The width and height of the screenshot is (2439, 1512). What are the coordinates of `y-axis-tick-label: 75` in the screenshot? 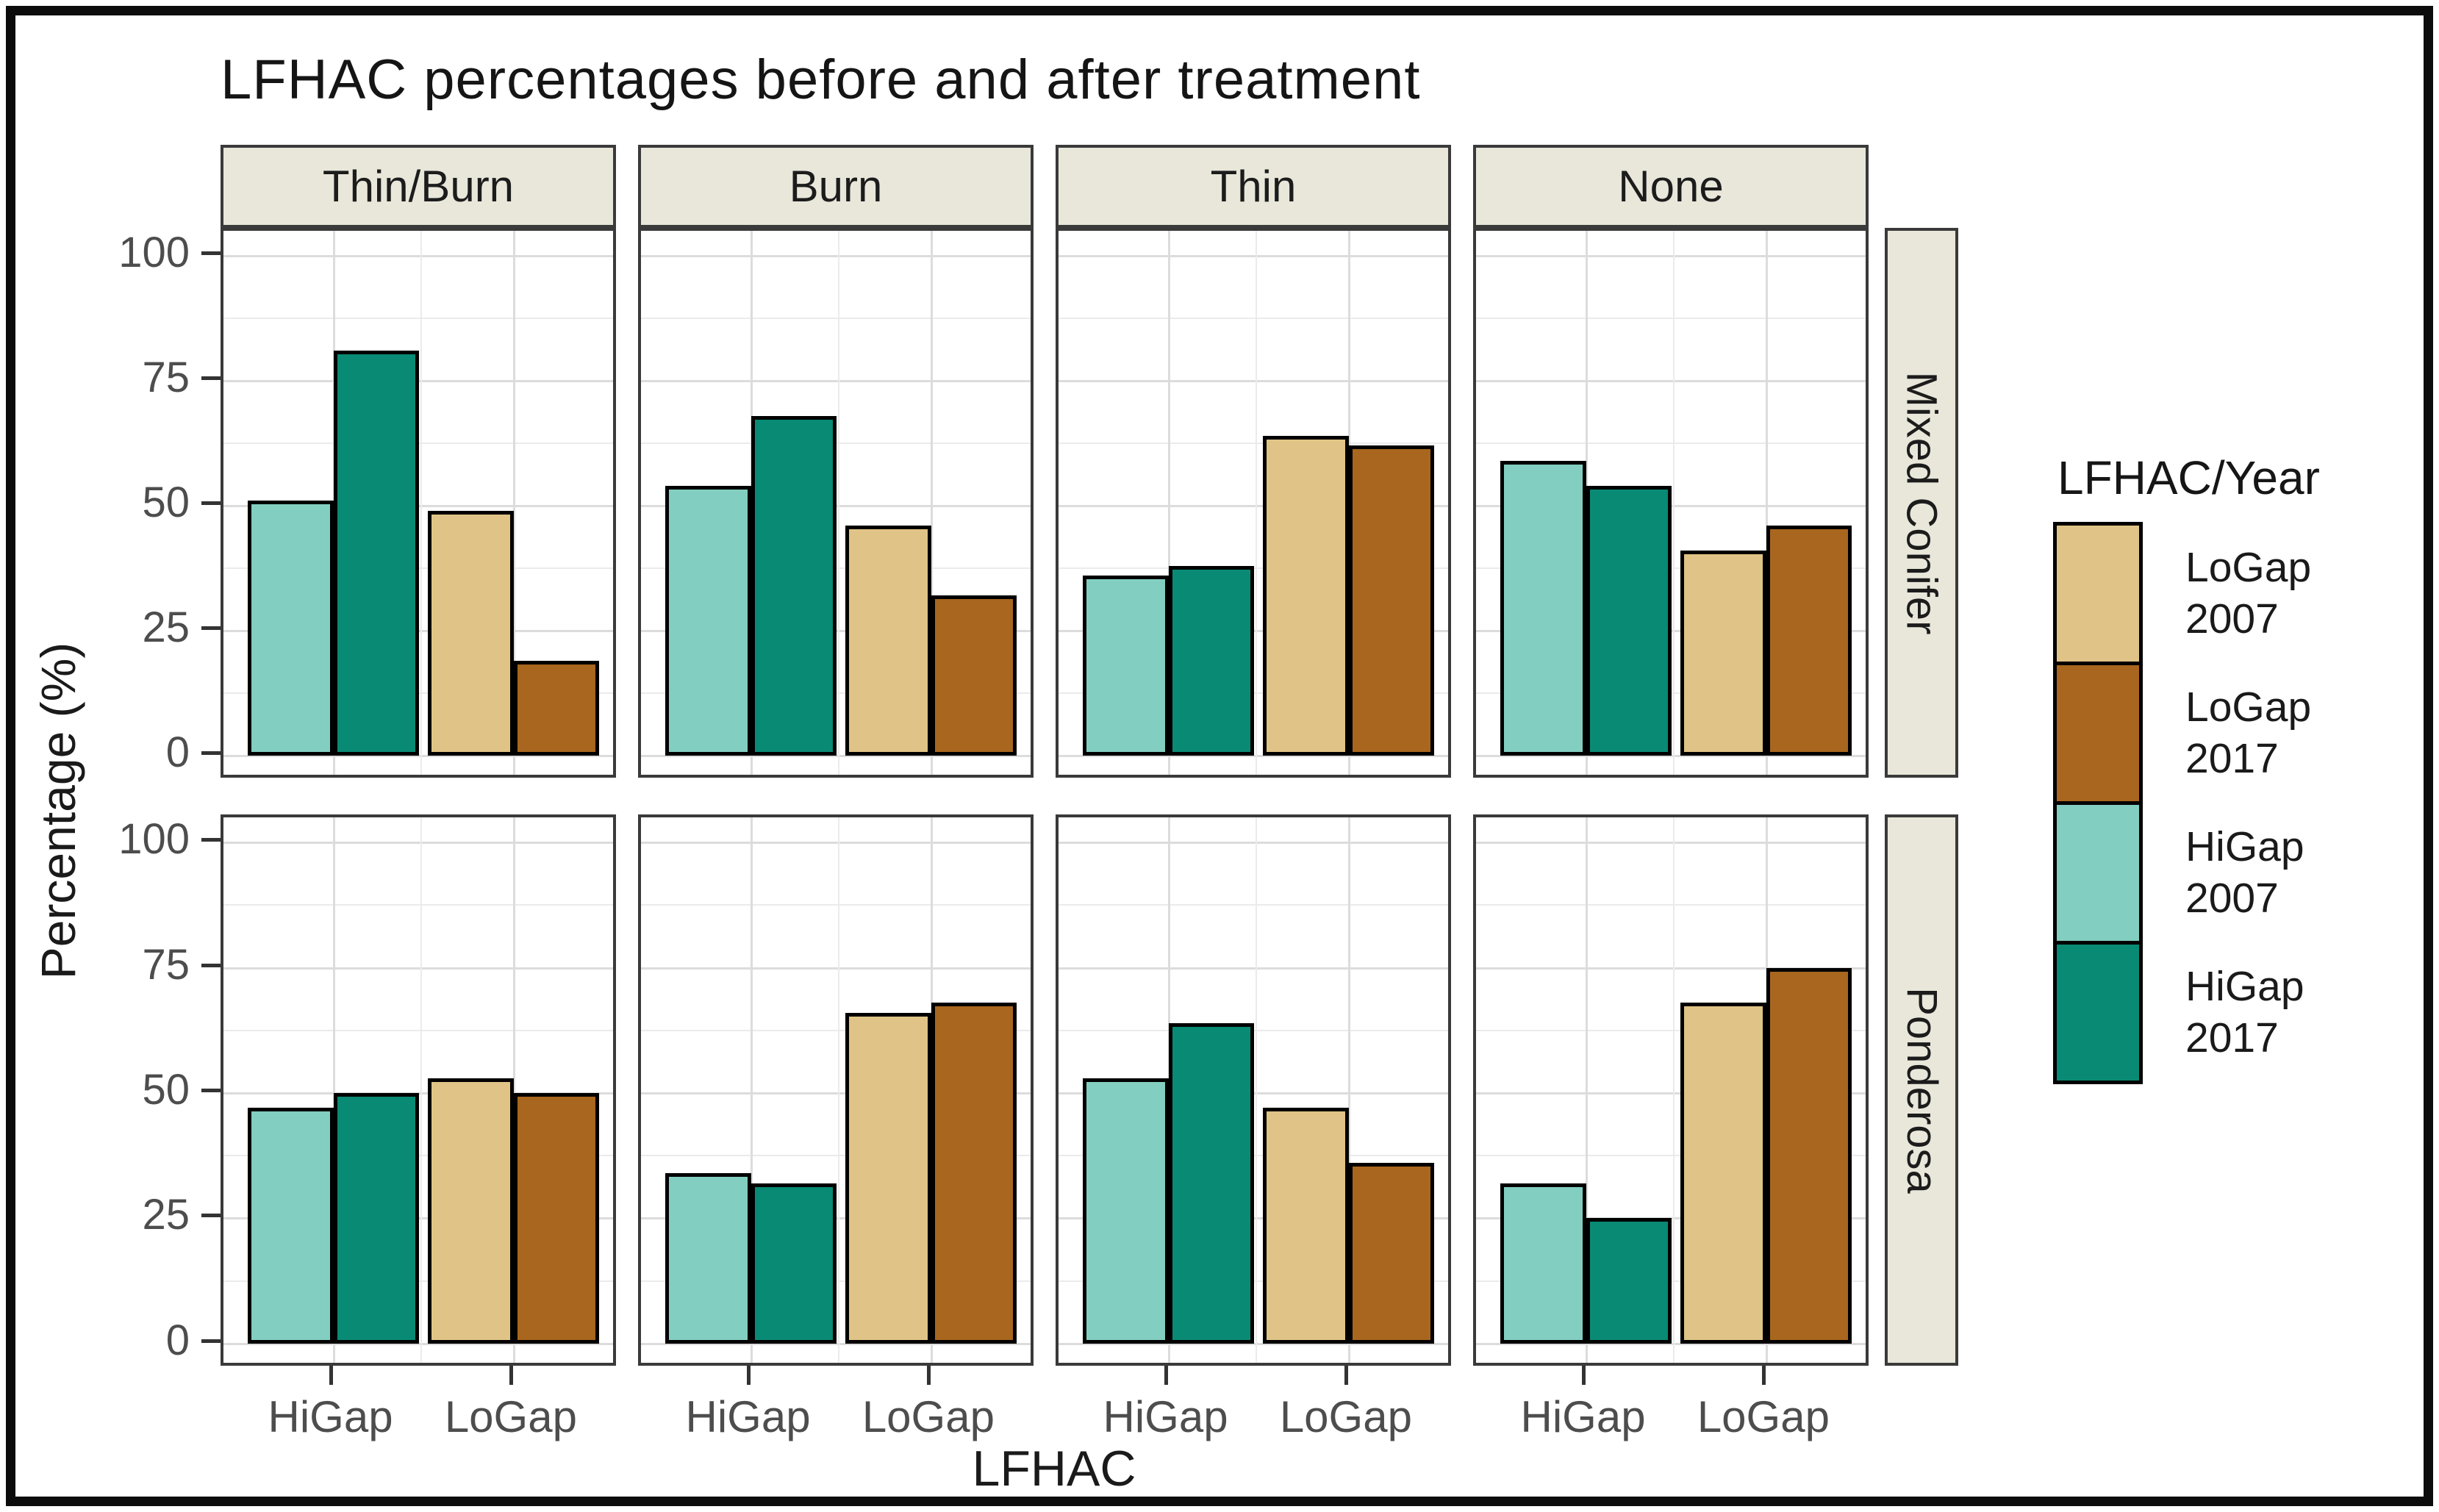 It's located at (166, 377).